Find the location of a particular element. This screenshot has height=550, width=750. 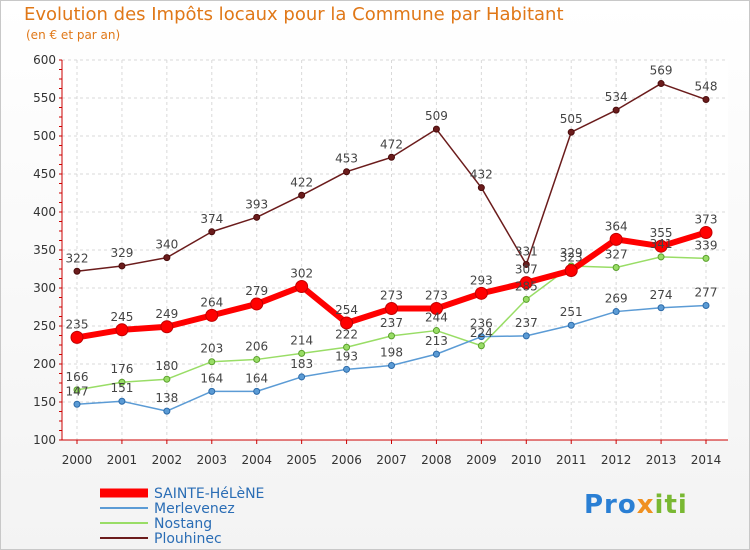

y-tick-label: 150 is located at coordinates (44, 402).